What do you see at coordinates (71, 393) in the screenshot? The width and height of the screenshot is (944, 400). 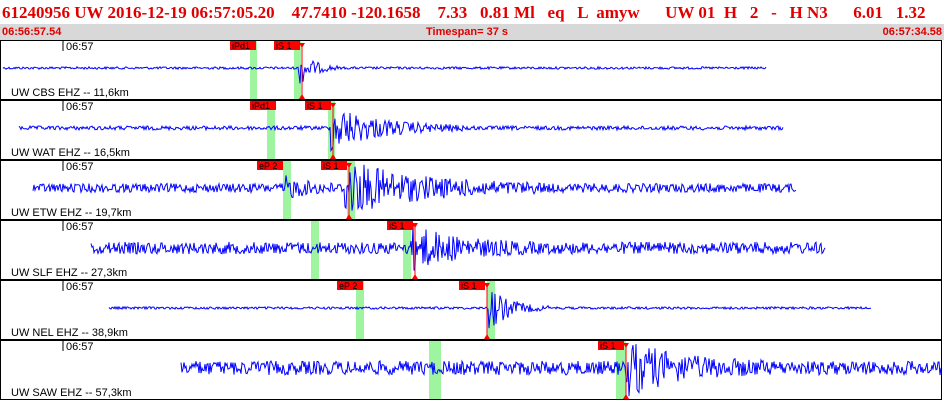 I see `station-label: UW SAW EHZ -- 57,3km` at bounding box center [71, 393].